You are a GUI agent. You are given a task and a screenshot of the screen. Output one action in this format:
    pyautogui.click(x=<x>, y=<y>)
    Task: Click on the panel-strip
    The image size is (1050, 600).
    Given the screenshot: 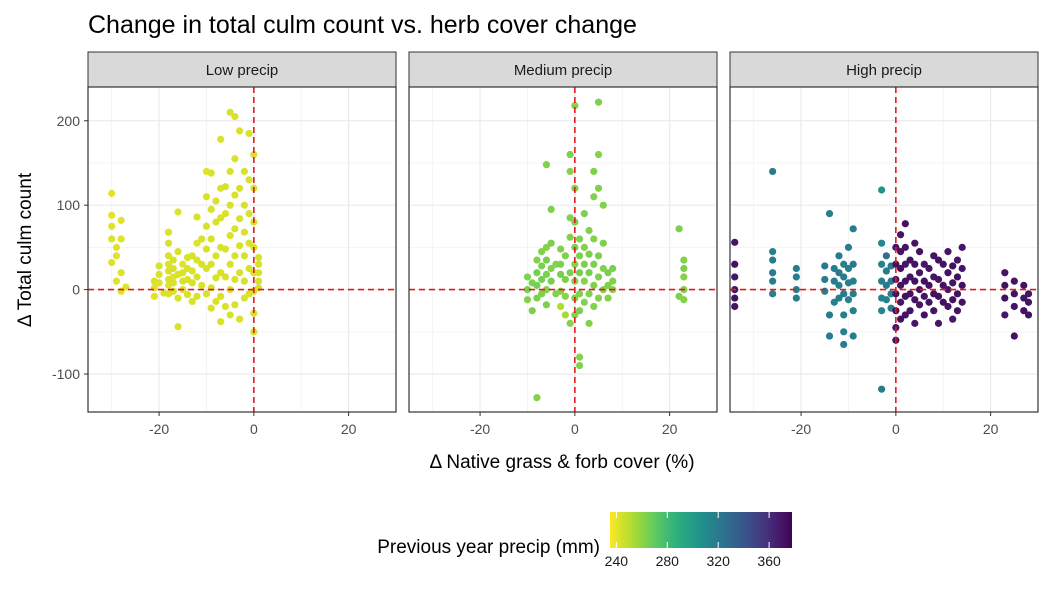 What is the action you would take?
    pyautogui.click(x=242, y=69)
    